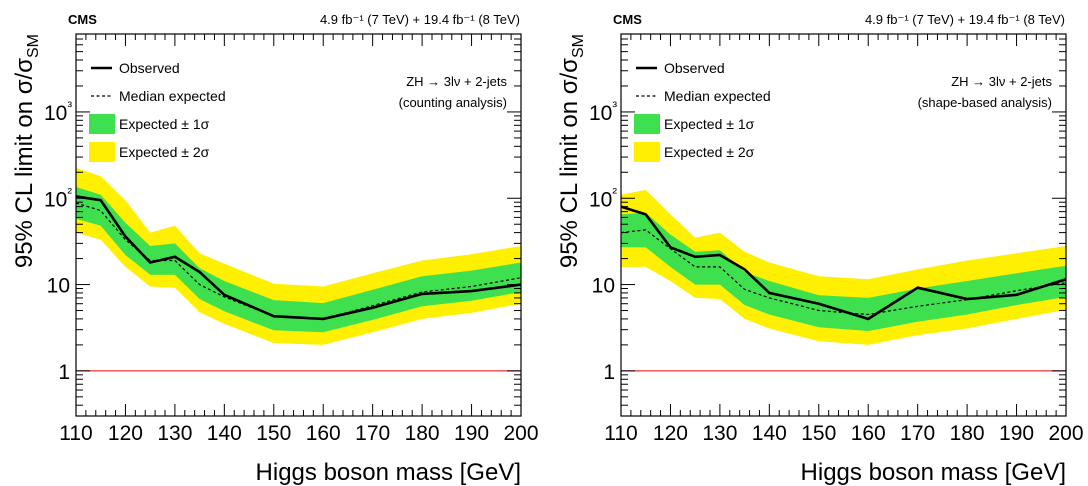  Describe the element at coordinates (453, 102) in the screenshot. I see `annotation-analysis: (counting analysis)` at that location.